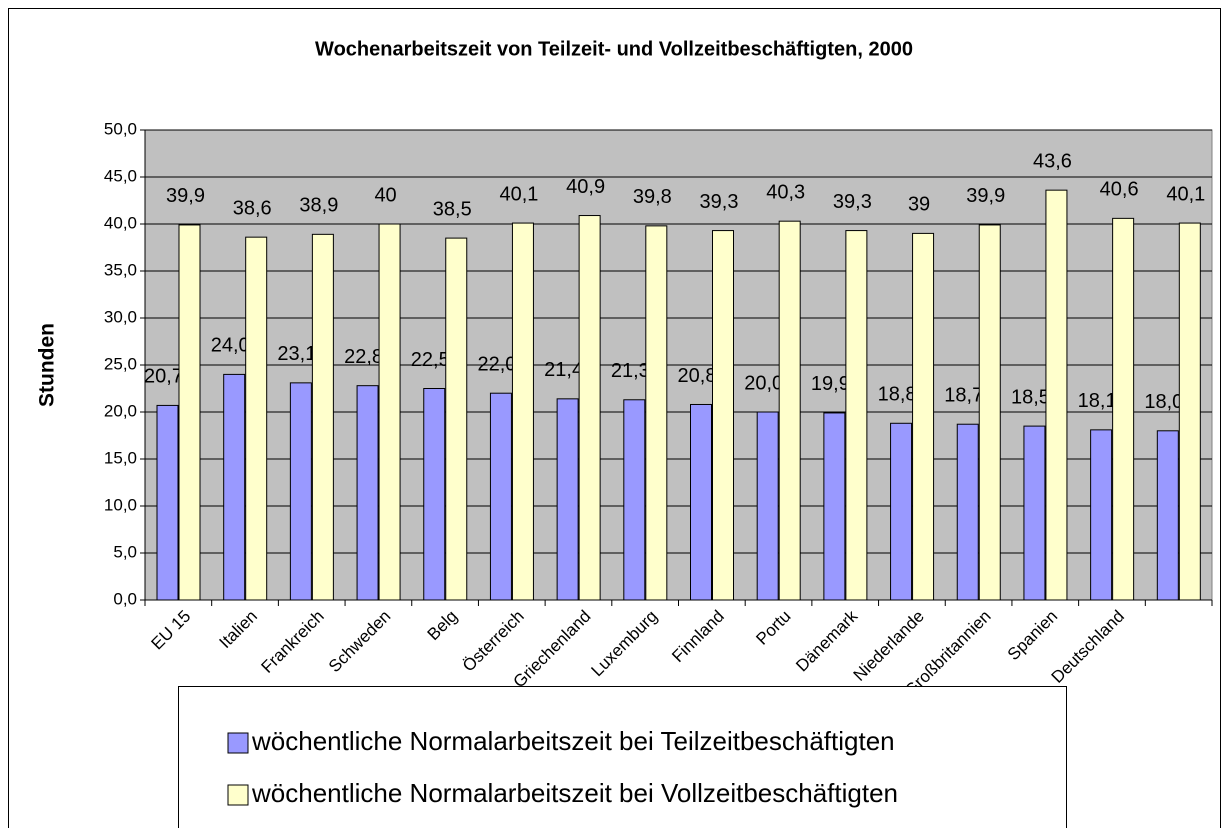 This screenshot has height=828, width=1227. I want to click on data-label: 18,0, so click(1163, 402).